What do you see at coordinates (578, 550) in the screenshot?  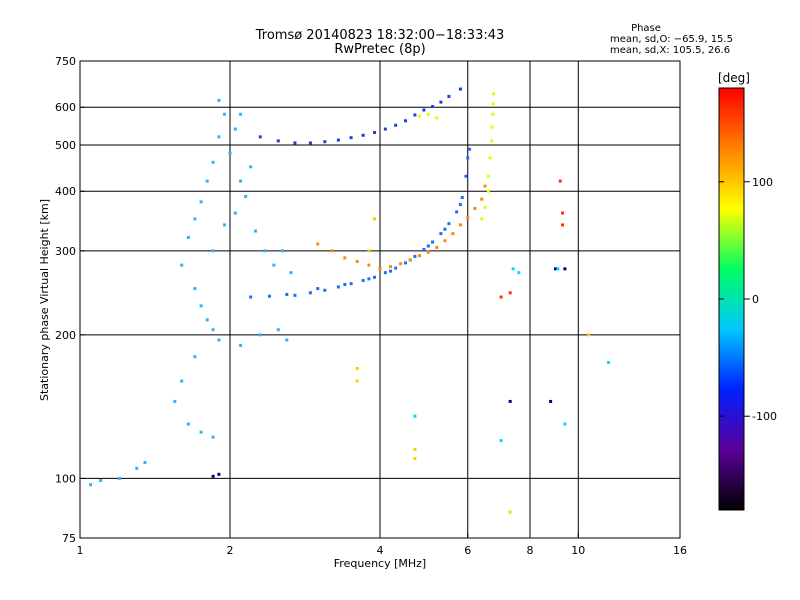 I see `x-tick-label: 10` at bounding box center [578, 550].